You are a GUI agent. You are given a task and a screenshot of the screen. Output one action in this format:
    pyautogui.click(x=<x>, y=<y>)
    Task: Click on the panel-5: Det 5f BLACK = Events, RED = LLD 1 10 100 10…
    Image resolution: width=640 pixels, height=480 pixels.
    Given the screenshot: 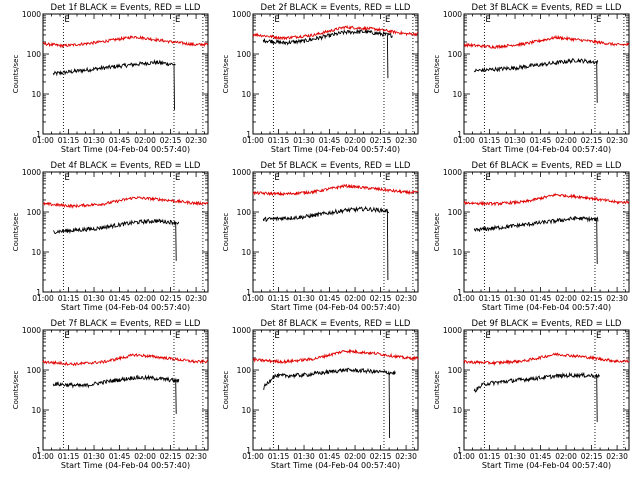 What is the action you would take?
    pyautogui.click(x=320, y=236)
    